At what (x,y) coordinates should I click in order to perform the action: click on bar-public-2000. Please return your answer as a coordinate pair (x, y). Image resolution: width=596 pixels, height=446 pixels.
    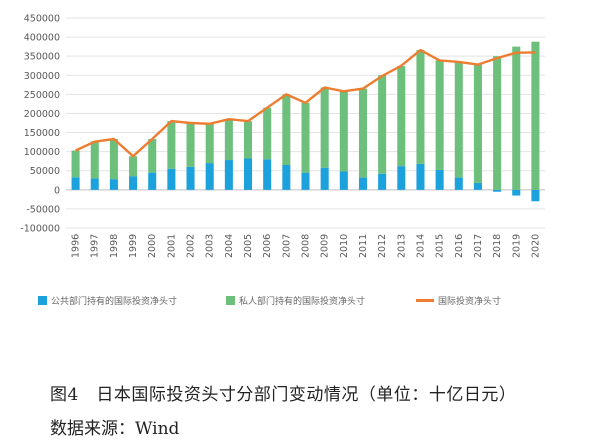
    Looking at the image, I should click on (152, 181).